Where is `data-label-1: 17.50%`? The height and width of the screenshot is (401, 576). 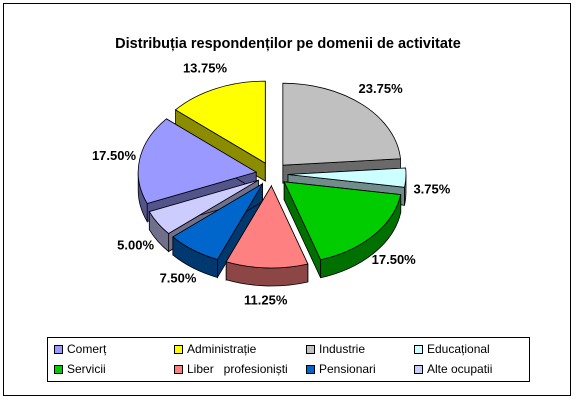 data-label-1: 17.50% is located at coordinates (114, 155).